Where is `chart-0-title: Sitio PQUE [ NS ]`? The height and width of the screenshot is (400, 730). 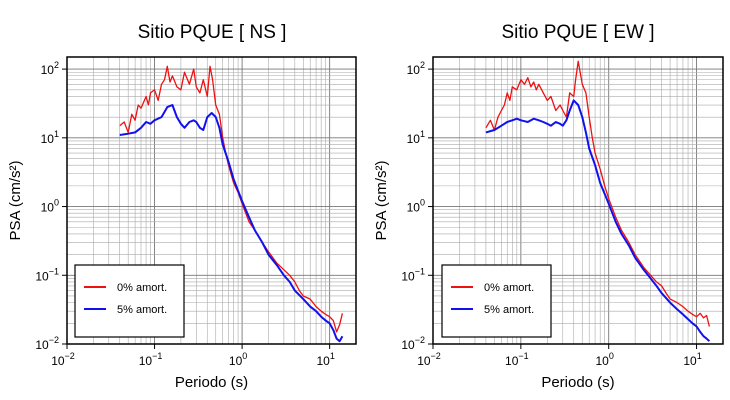
chart-0-title: Sitio PQUE [ NS ] is located at coordinates (212, 32).